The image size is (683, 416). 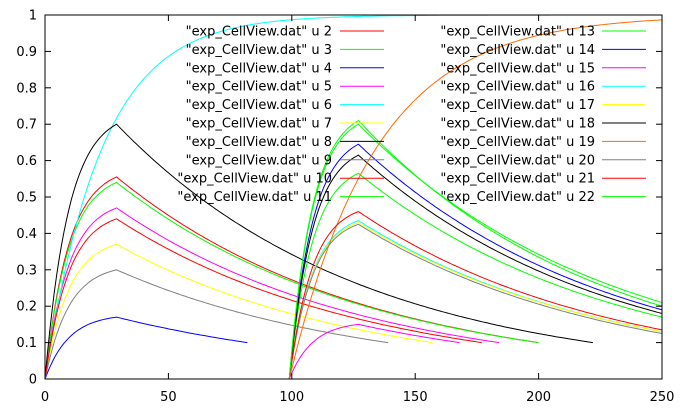 What do you see at coordinates (517, 124) in the screenshot?
I see `legend-label: "exp_CellView.dat" u 18` at bounding box center [517, 124].